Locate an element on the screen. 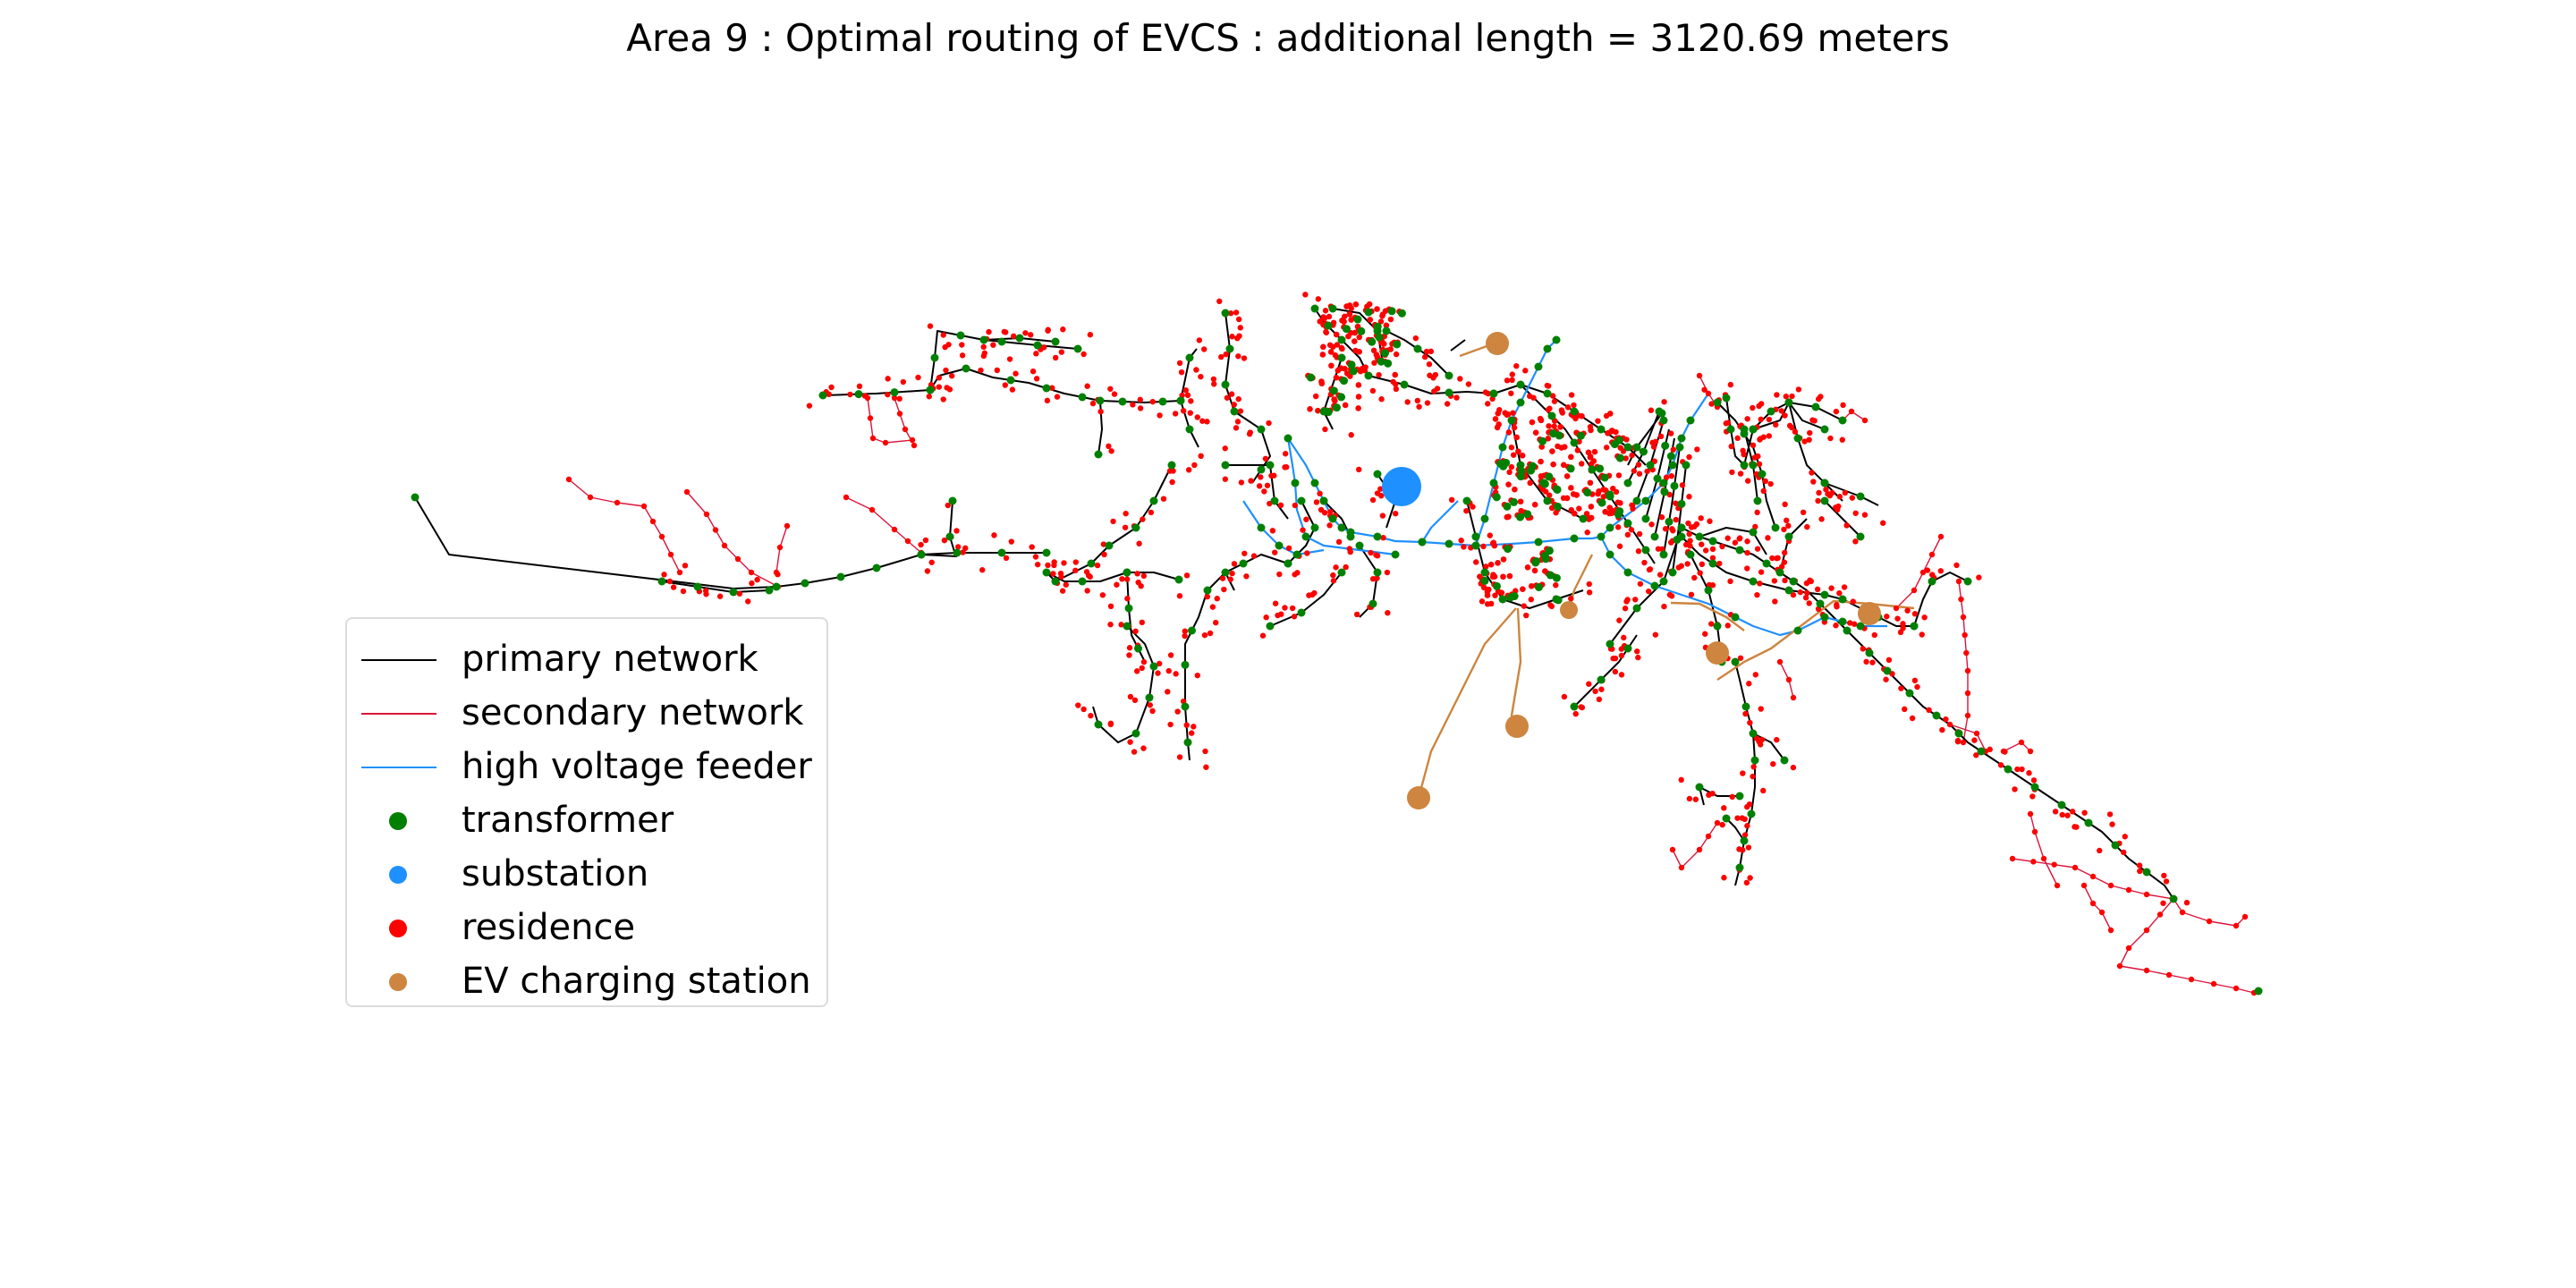 The height and width of the screenshot is (1288, 2576). ev-charging-station-node is located at coordinates (1517, 726).